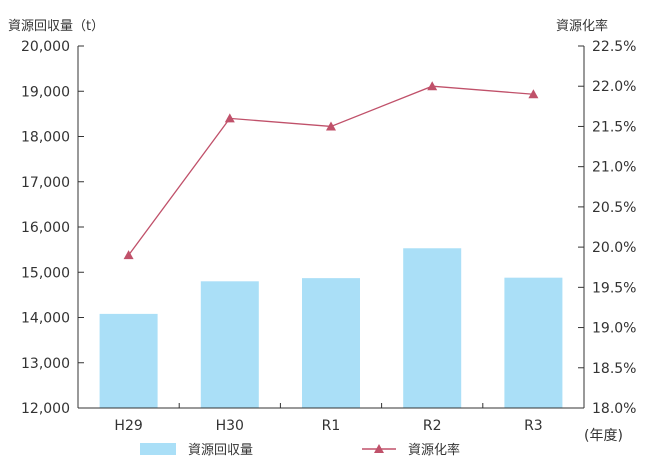 This screenshot has height=457, width=647. What do you see at coordinates (432, 426) in the screenshot?
I see `x-tick-label: R2` at bounding box center [432, 426].